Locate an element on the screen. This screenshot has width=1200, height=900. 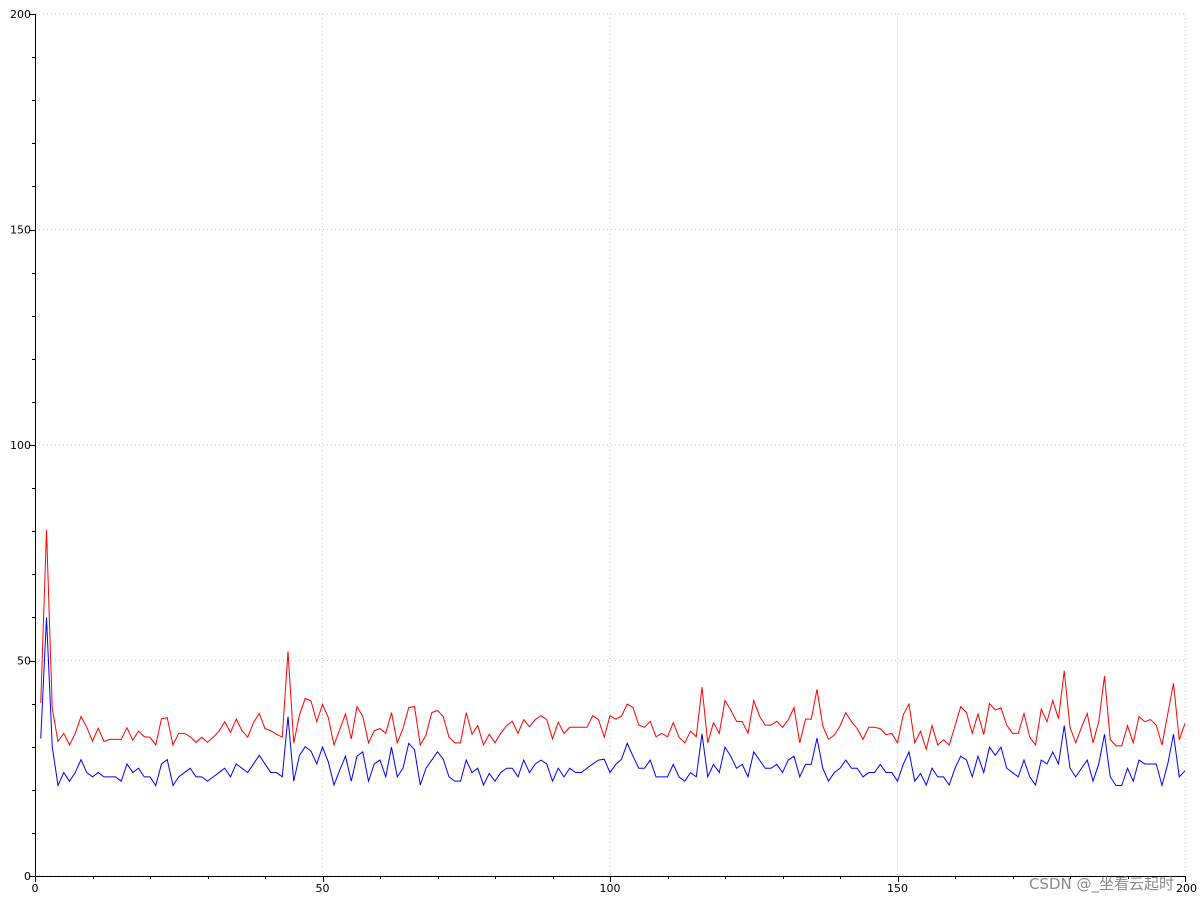
watermark: CSDN @_坐看云起时 is located at coordinates (1101, 884).